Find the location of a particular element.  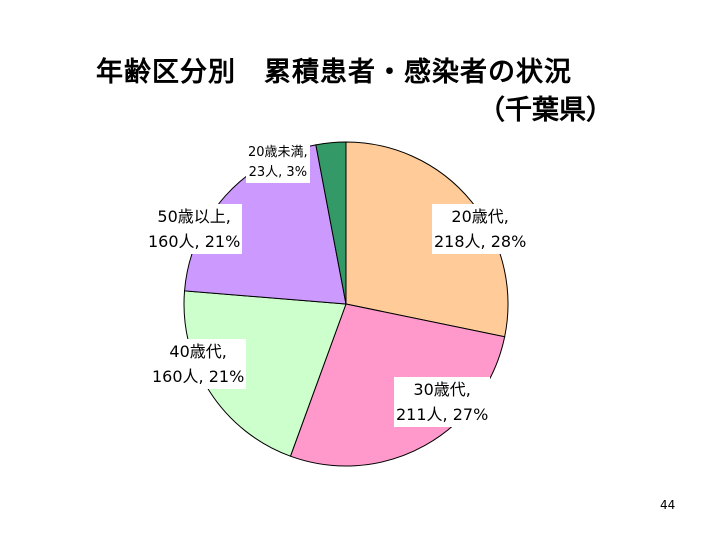

chart-title: 年齢区分別 累積患者・感染者の状況 is located at coordinates (334, 72).